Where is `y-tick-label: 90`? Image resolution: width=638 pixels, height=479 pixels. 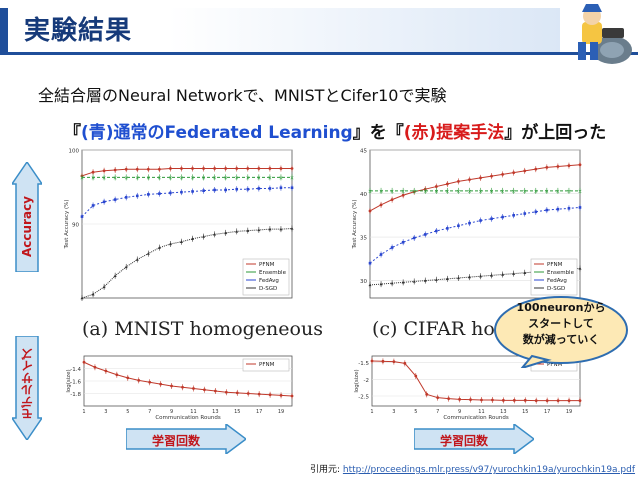
y-tick-label: 90 is located at coordinates (75, 226).